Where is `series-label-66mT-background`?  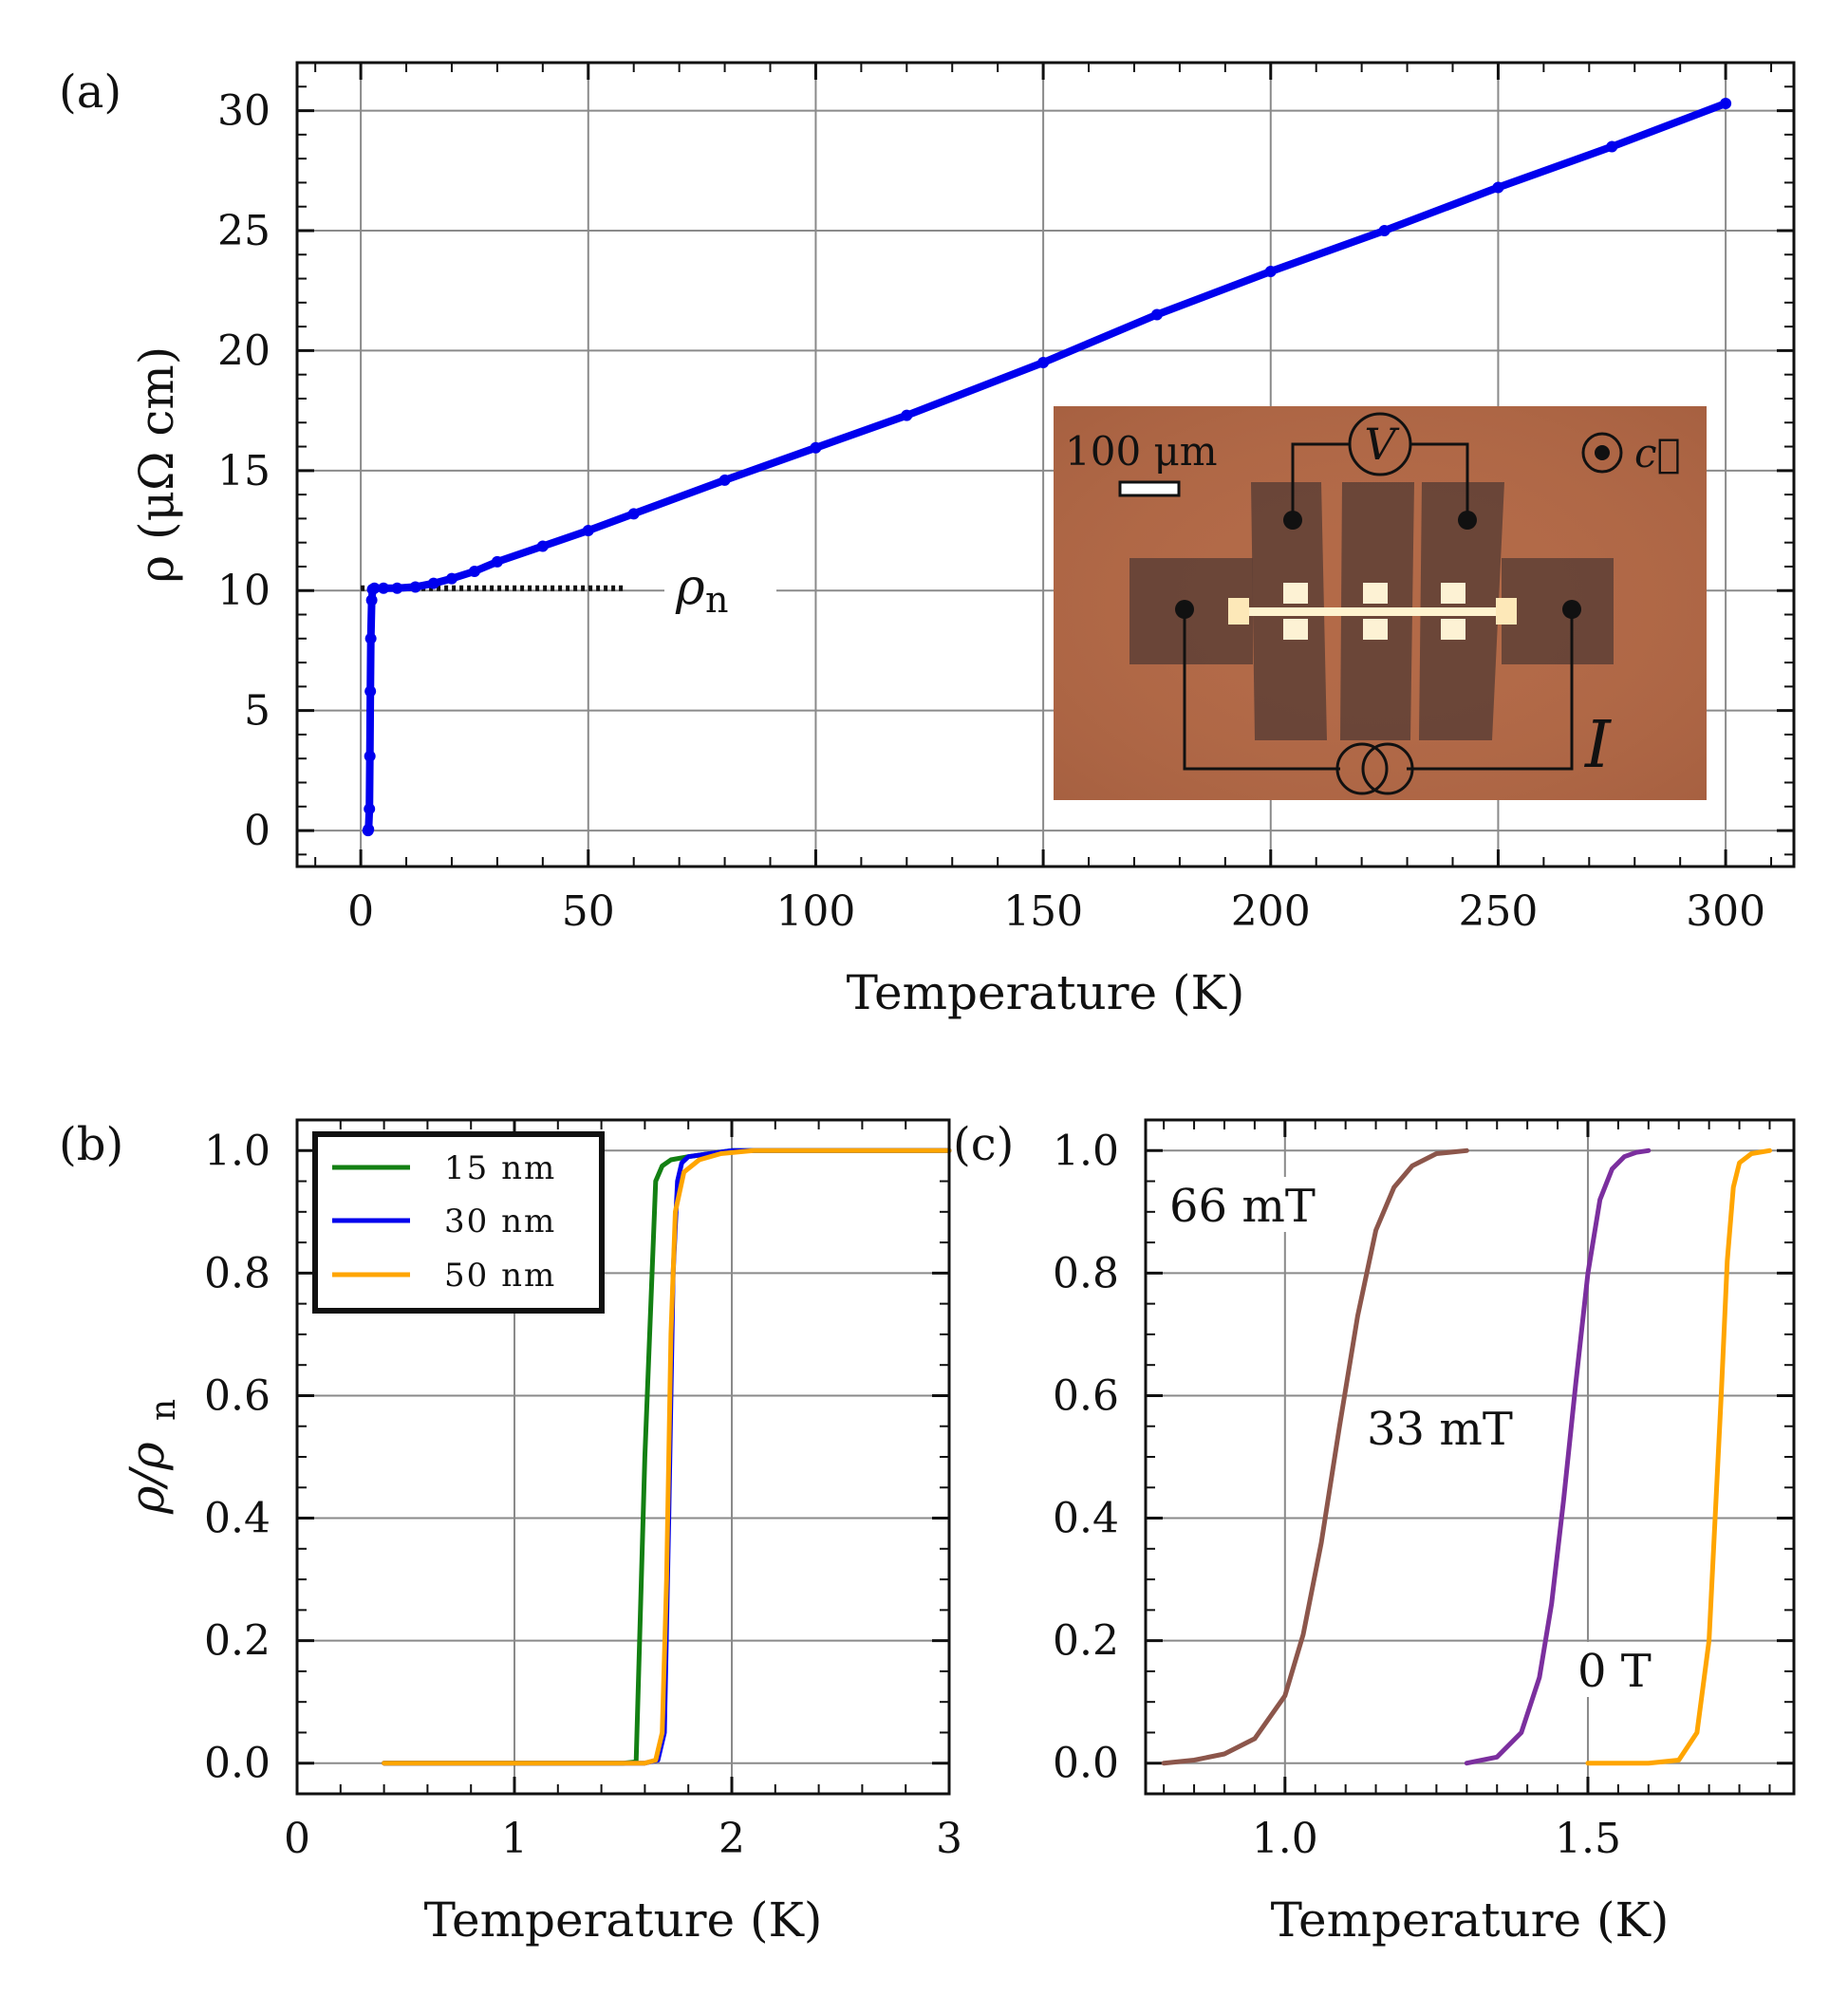 series-label-66mT-background is located at coordinates (1251, 1204).